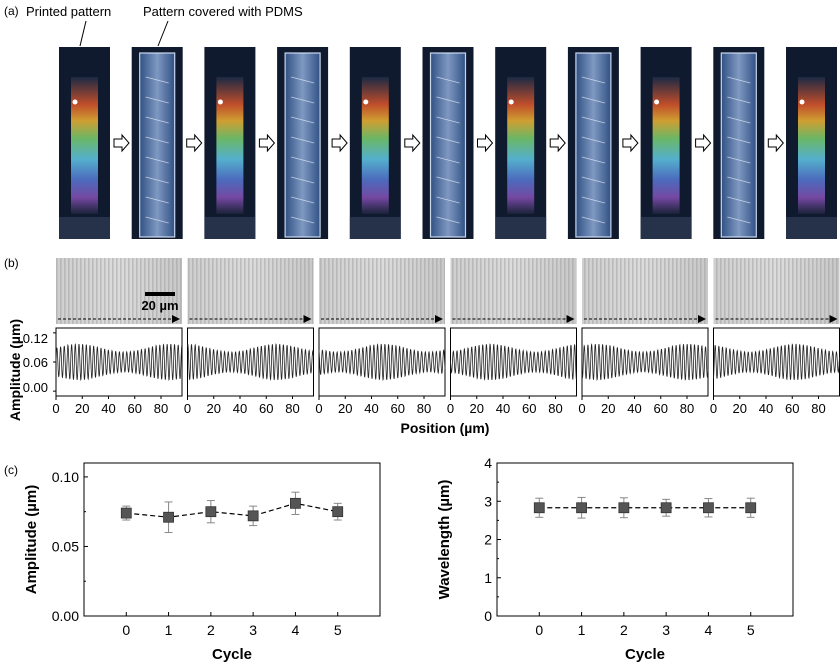 This screenshot has width=840, height=663. I want to click on ytick-label: 0.00, so click(65, 616).